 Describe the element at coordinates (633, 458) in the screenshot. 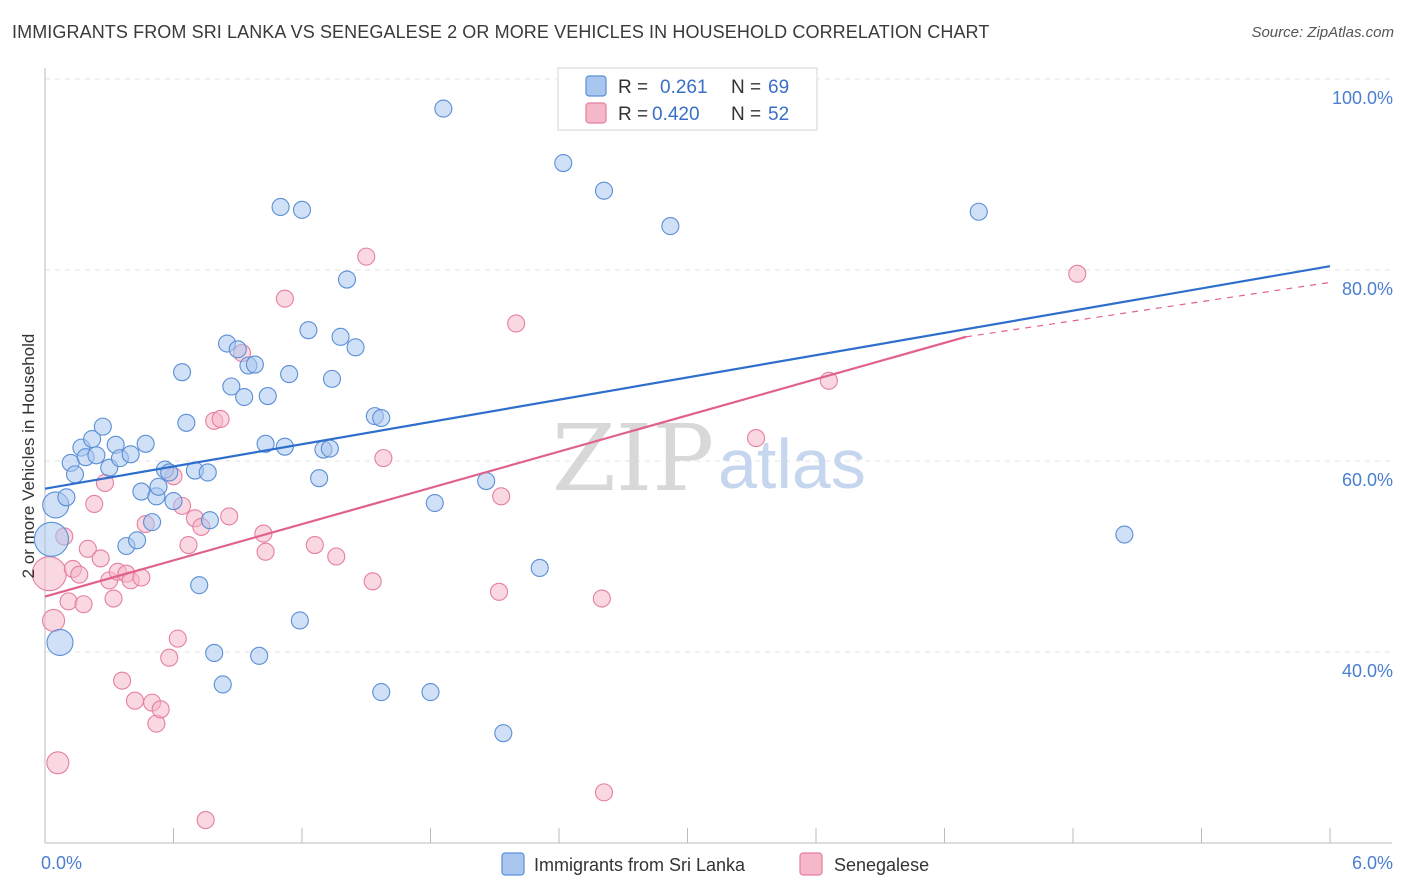

I see `watermark-zip: ZIP` at that location.